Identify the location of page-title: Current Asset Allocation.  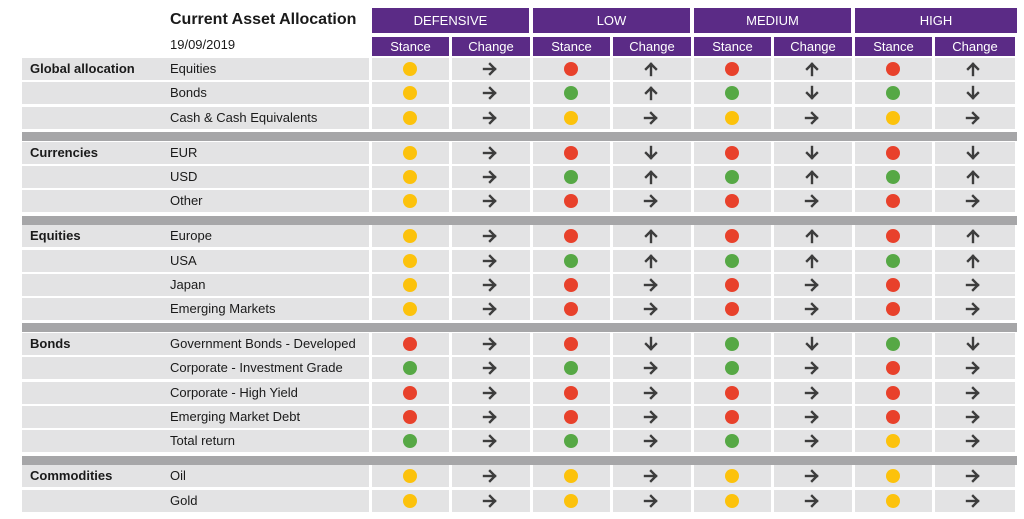
(263, 19).